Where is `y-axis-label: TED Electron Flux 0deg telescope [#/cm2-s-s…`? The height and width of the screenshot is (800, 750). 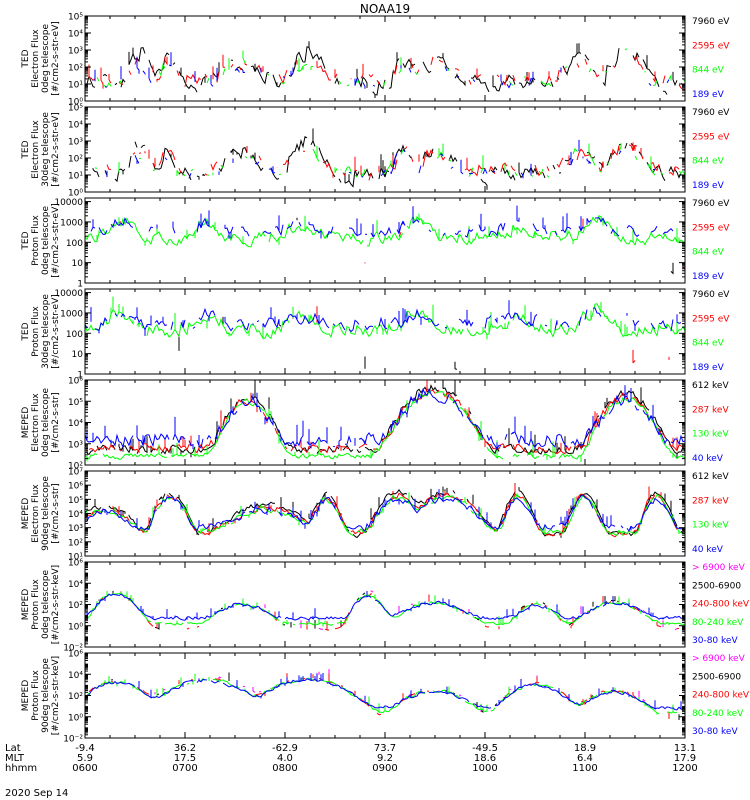 y-axis-label: TED Electron Flux 0deg telescope [#/cm2-s-s… is located at coordinates (41, 58).